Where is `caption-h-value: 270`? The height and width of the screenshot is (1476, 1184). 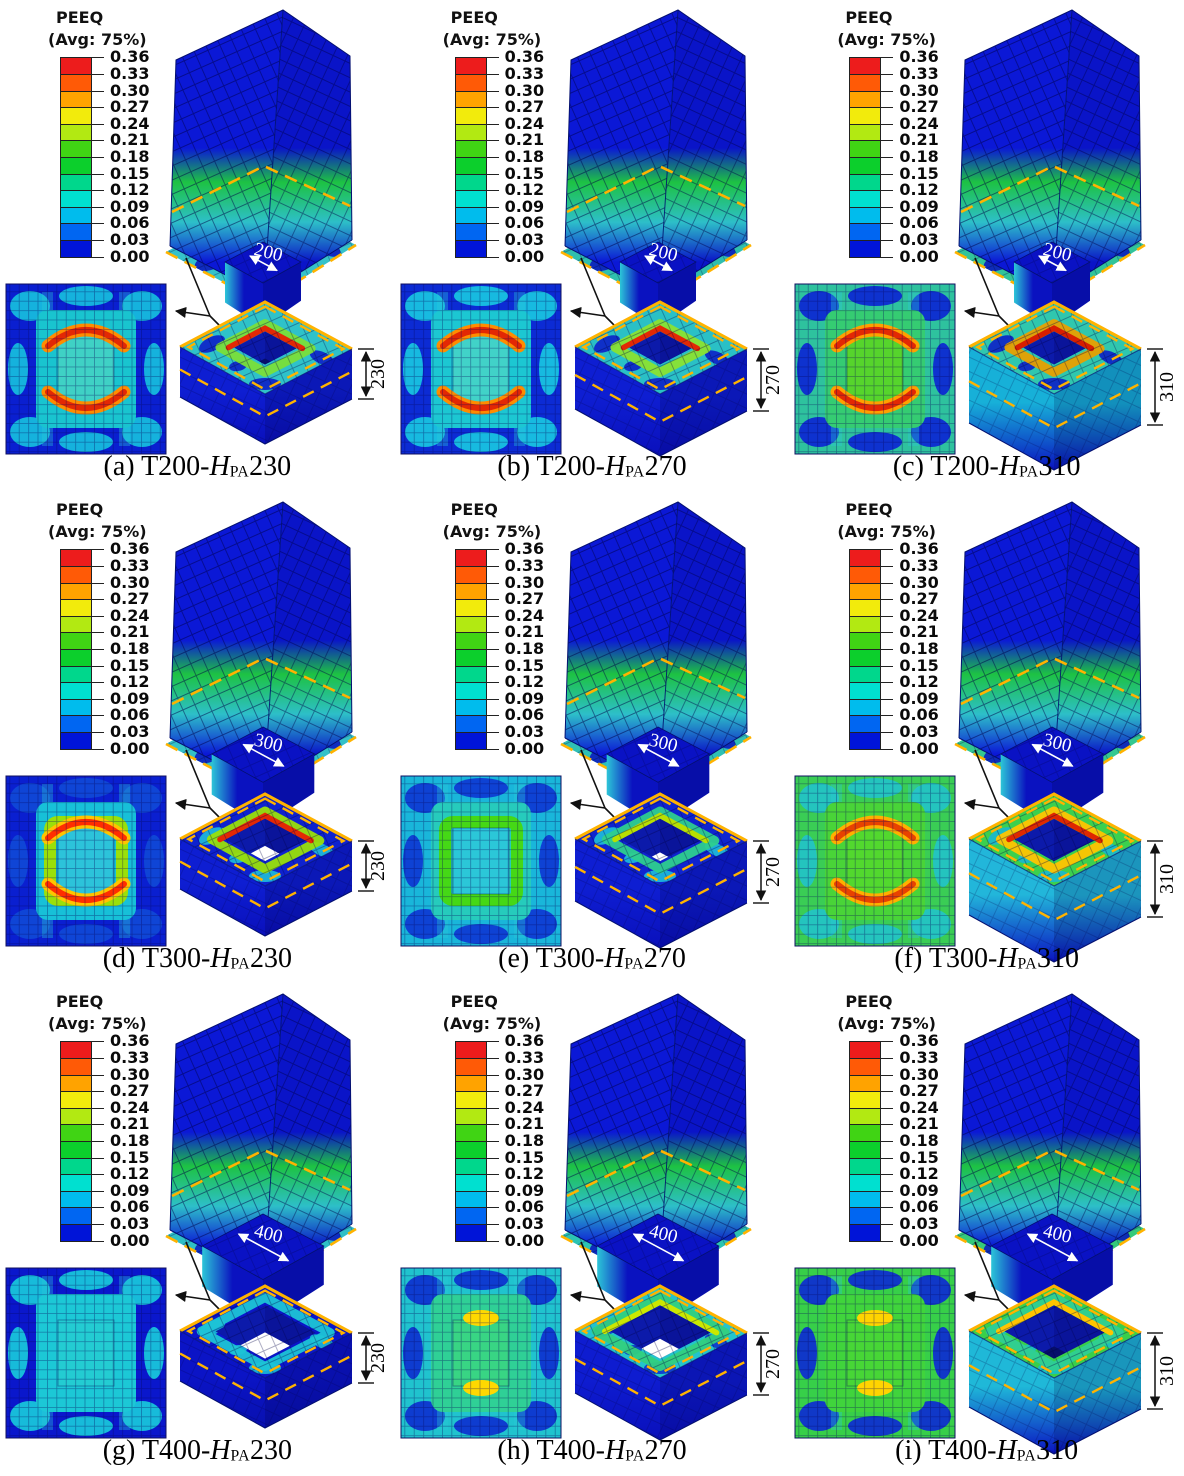 caption-h-value: 270 is located at coordinates (664, 958).